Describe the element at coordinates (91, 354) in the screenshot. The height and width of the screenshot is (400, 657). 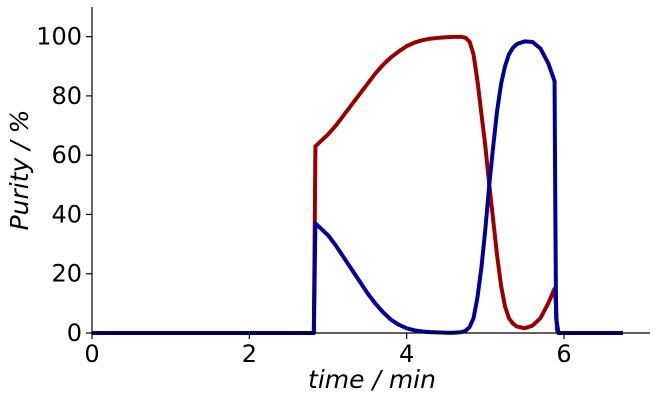
I see `x-tick-label: 0` at that location.